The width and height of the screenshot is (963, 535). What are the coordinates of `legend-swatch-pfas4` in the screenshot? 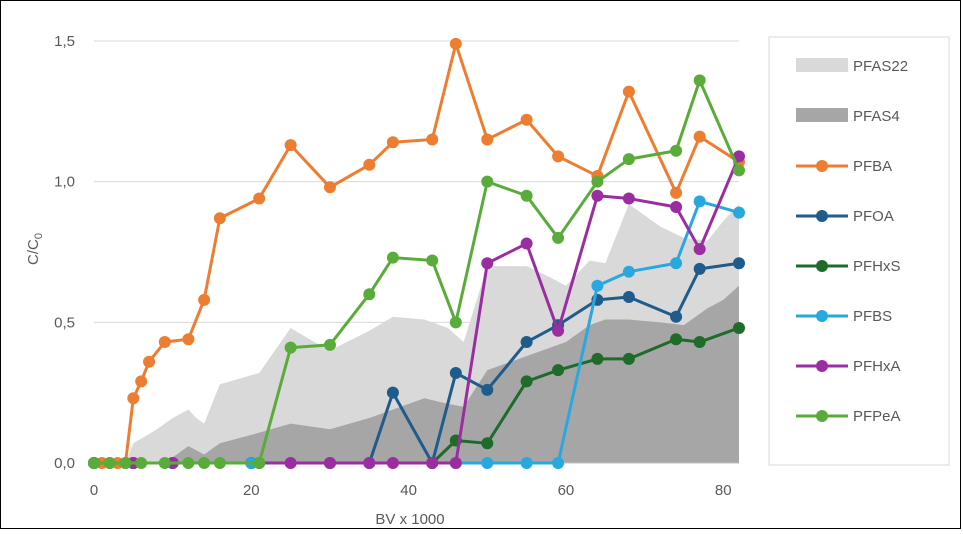 It's located at (822, 115).